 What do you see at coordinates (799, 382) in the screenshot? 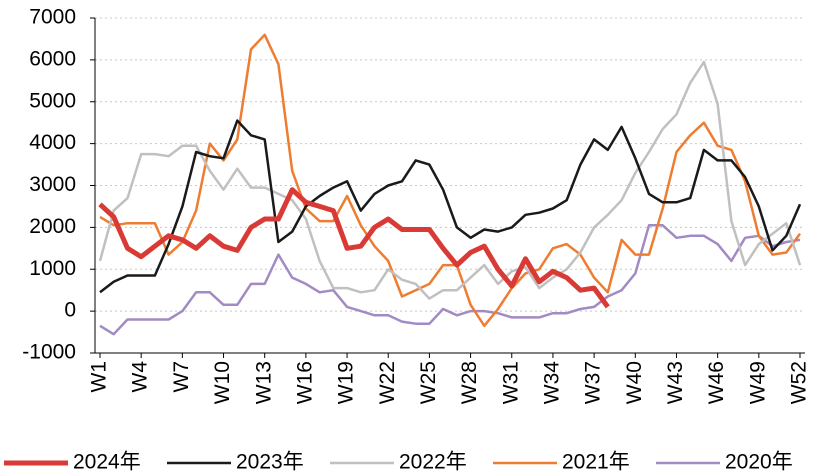
I see `x-tick-label: W52` at bounding box center [799, 382].